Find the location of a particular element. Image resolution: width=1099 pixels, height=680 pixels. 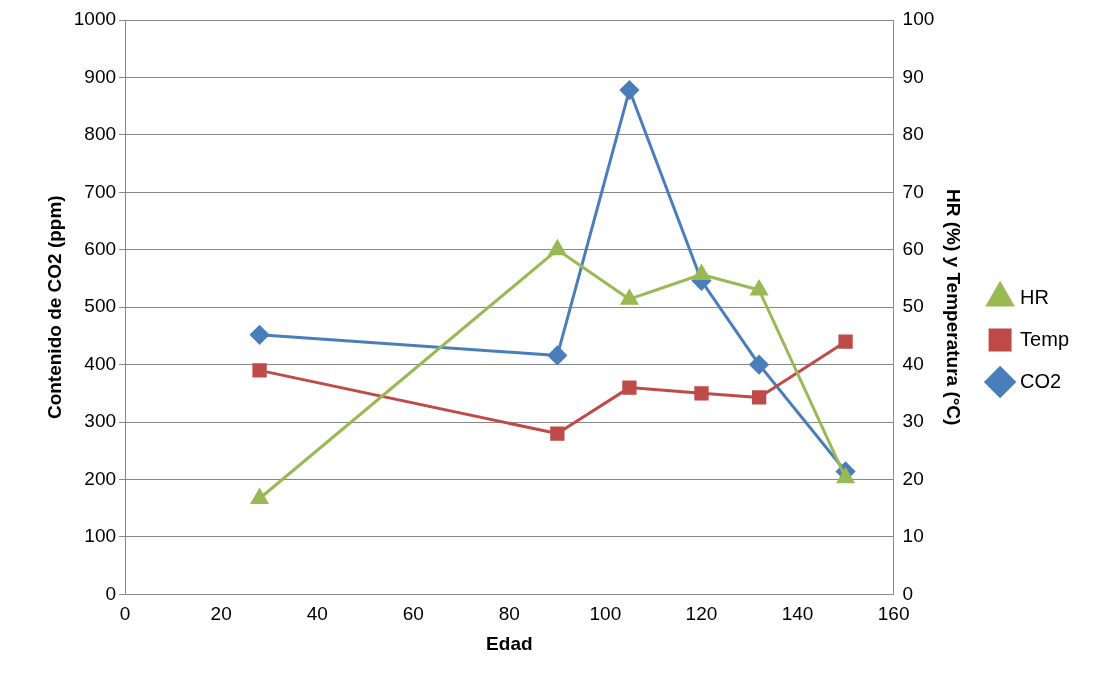

x-tick-label: 60 is located at coordinates (413, 614).